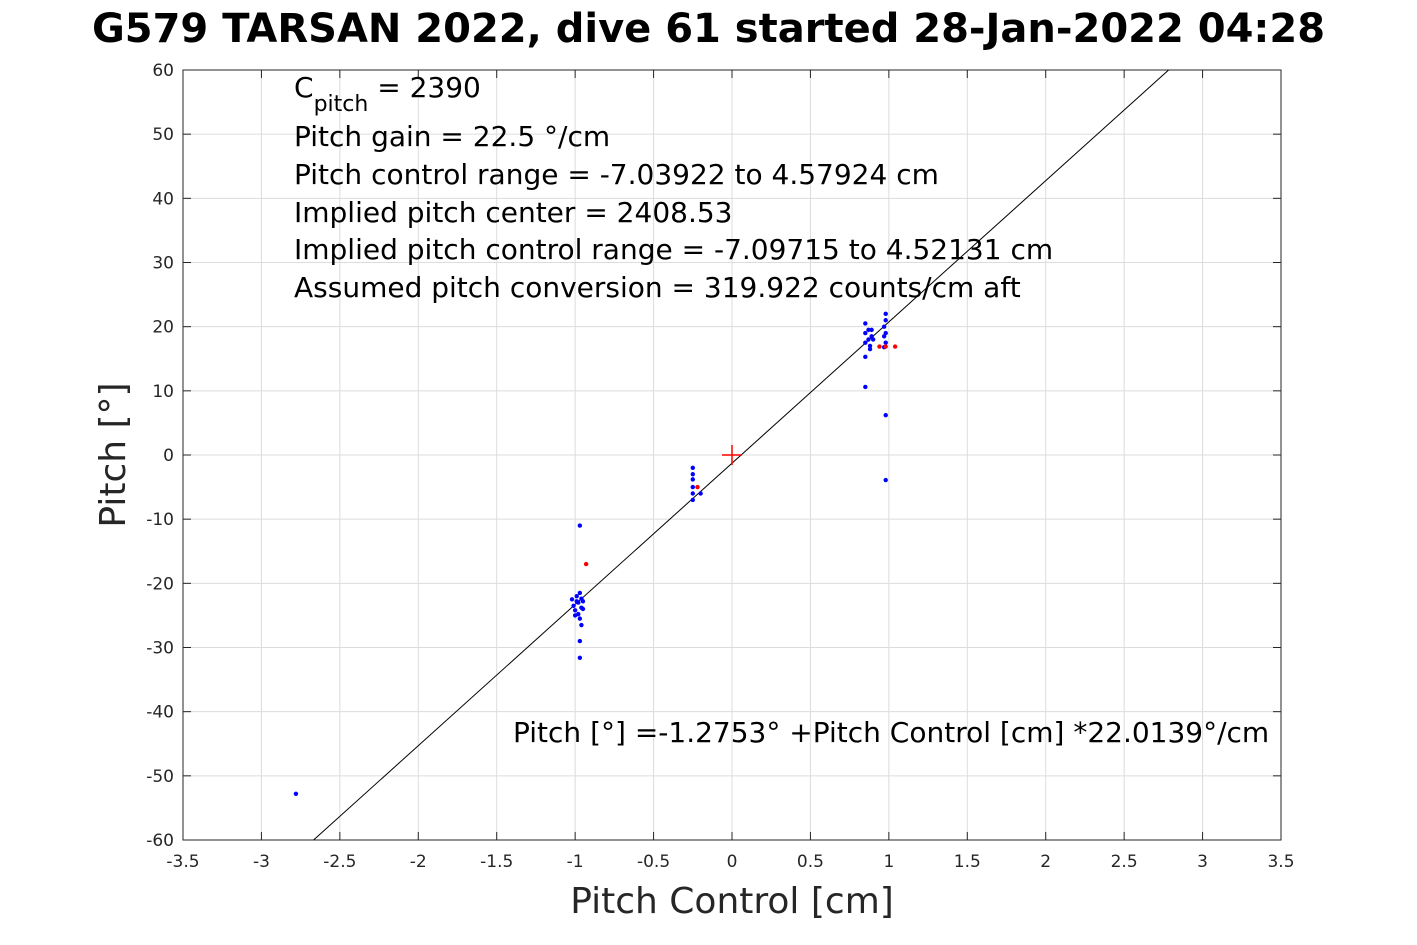 The image size is (1417, 945). Describe the element at coordinates (575, 862) in the screenshot. I see `x-tick-label-5: -1` at that location.